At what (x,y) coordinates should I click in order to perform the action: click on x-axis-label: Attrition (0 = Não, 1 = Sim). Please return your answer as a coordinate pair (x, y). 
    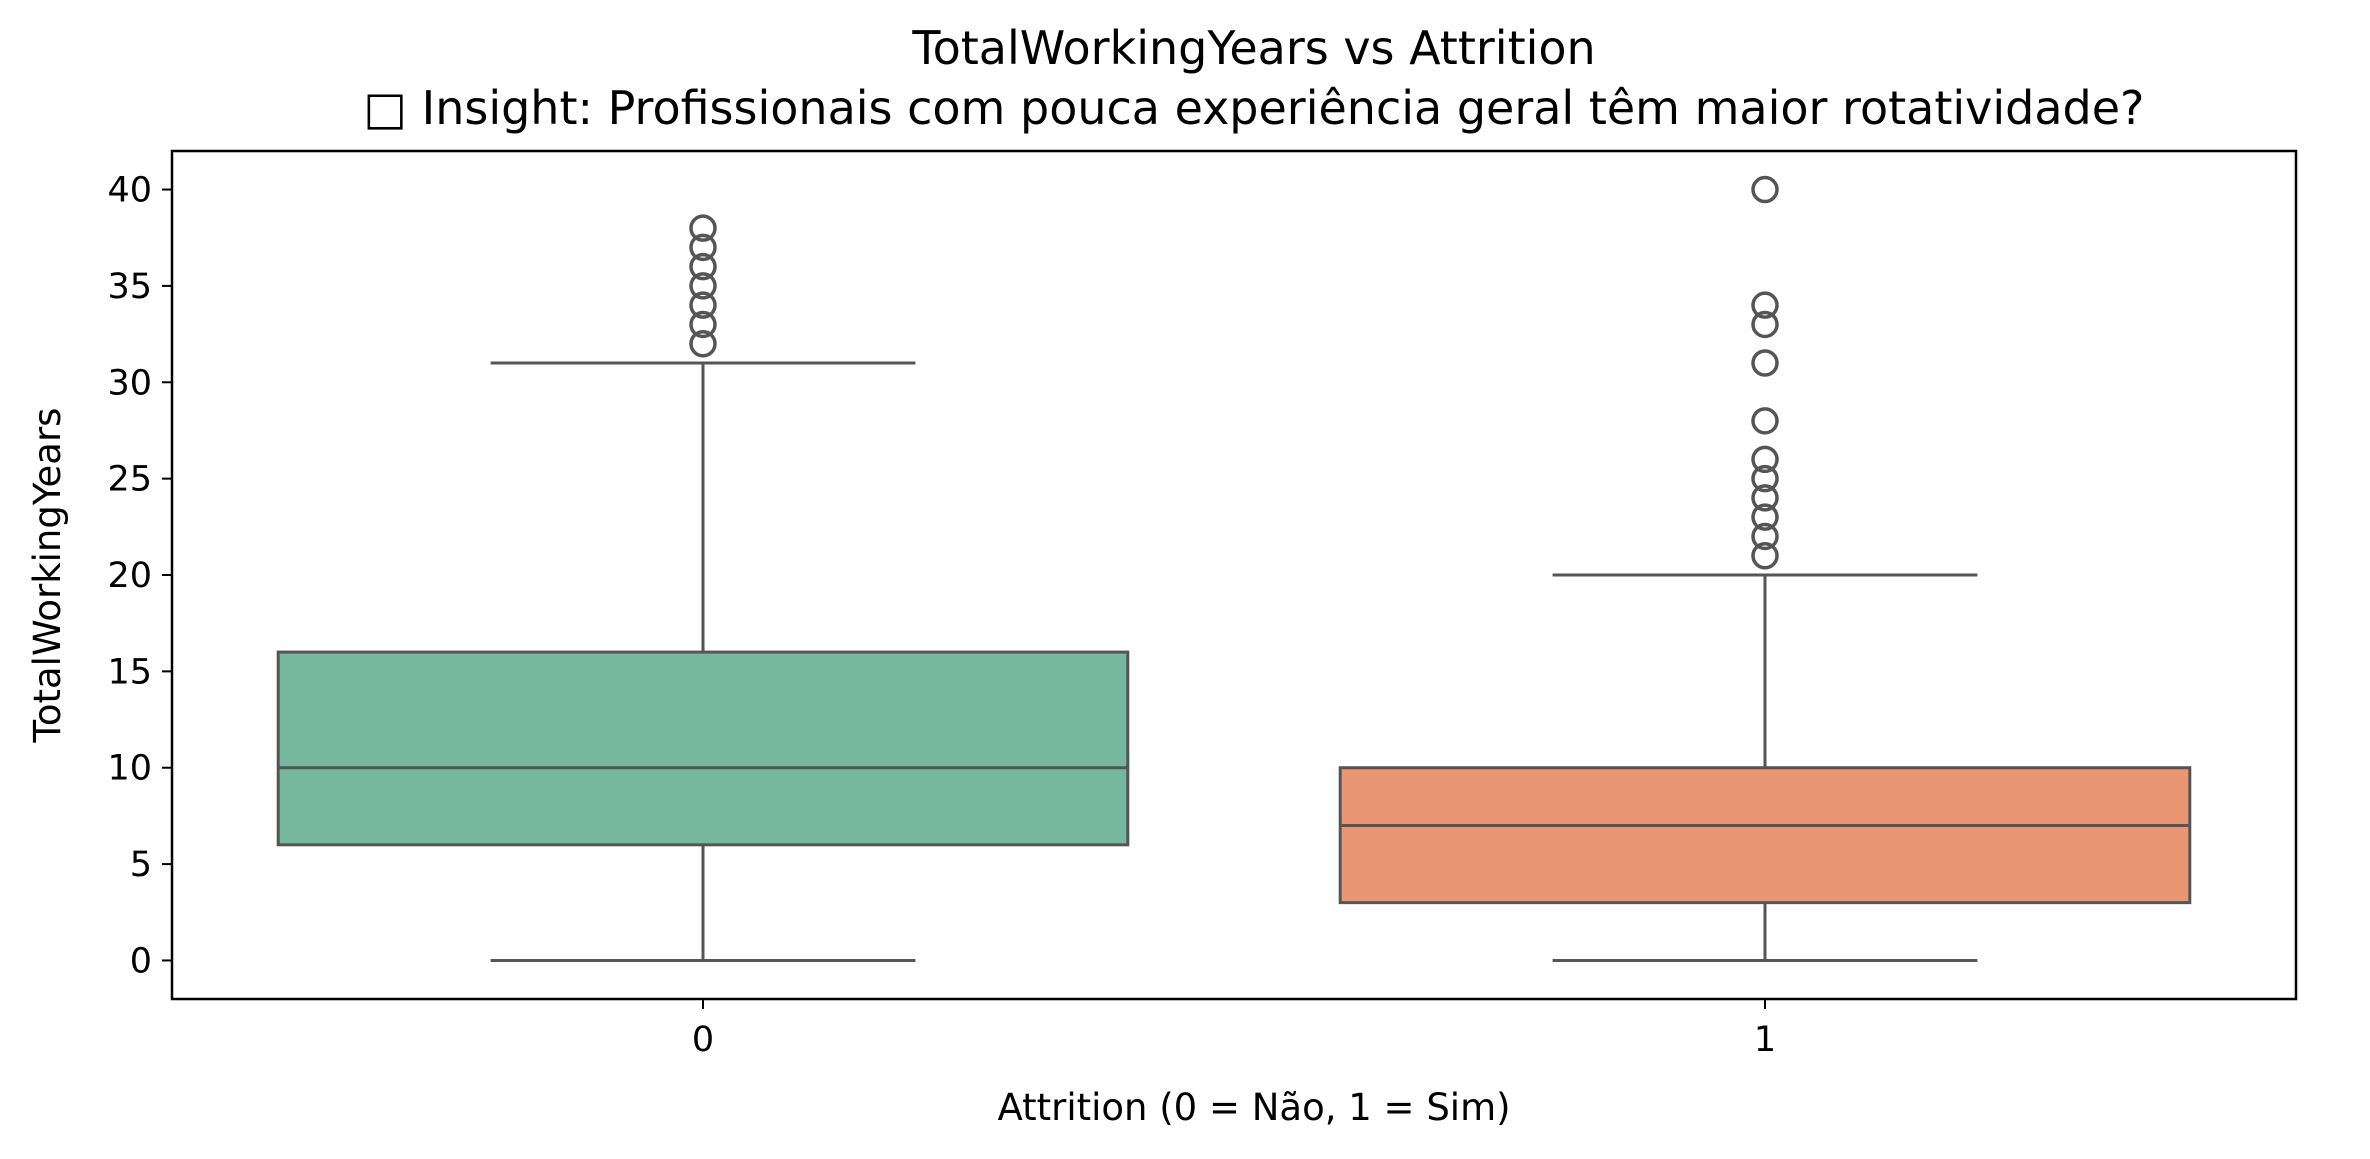
    Looking at the image, I should click on (1253, 1107).